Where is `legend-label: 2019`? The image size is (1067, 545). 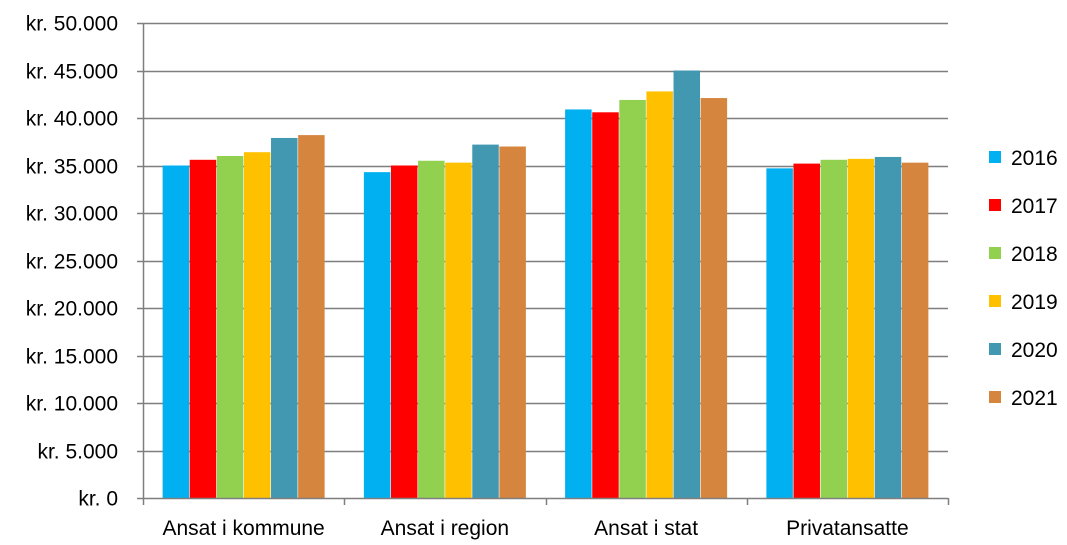
legend-label: 2019 is located at coordinates (1034, 302).